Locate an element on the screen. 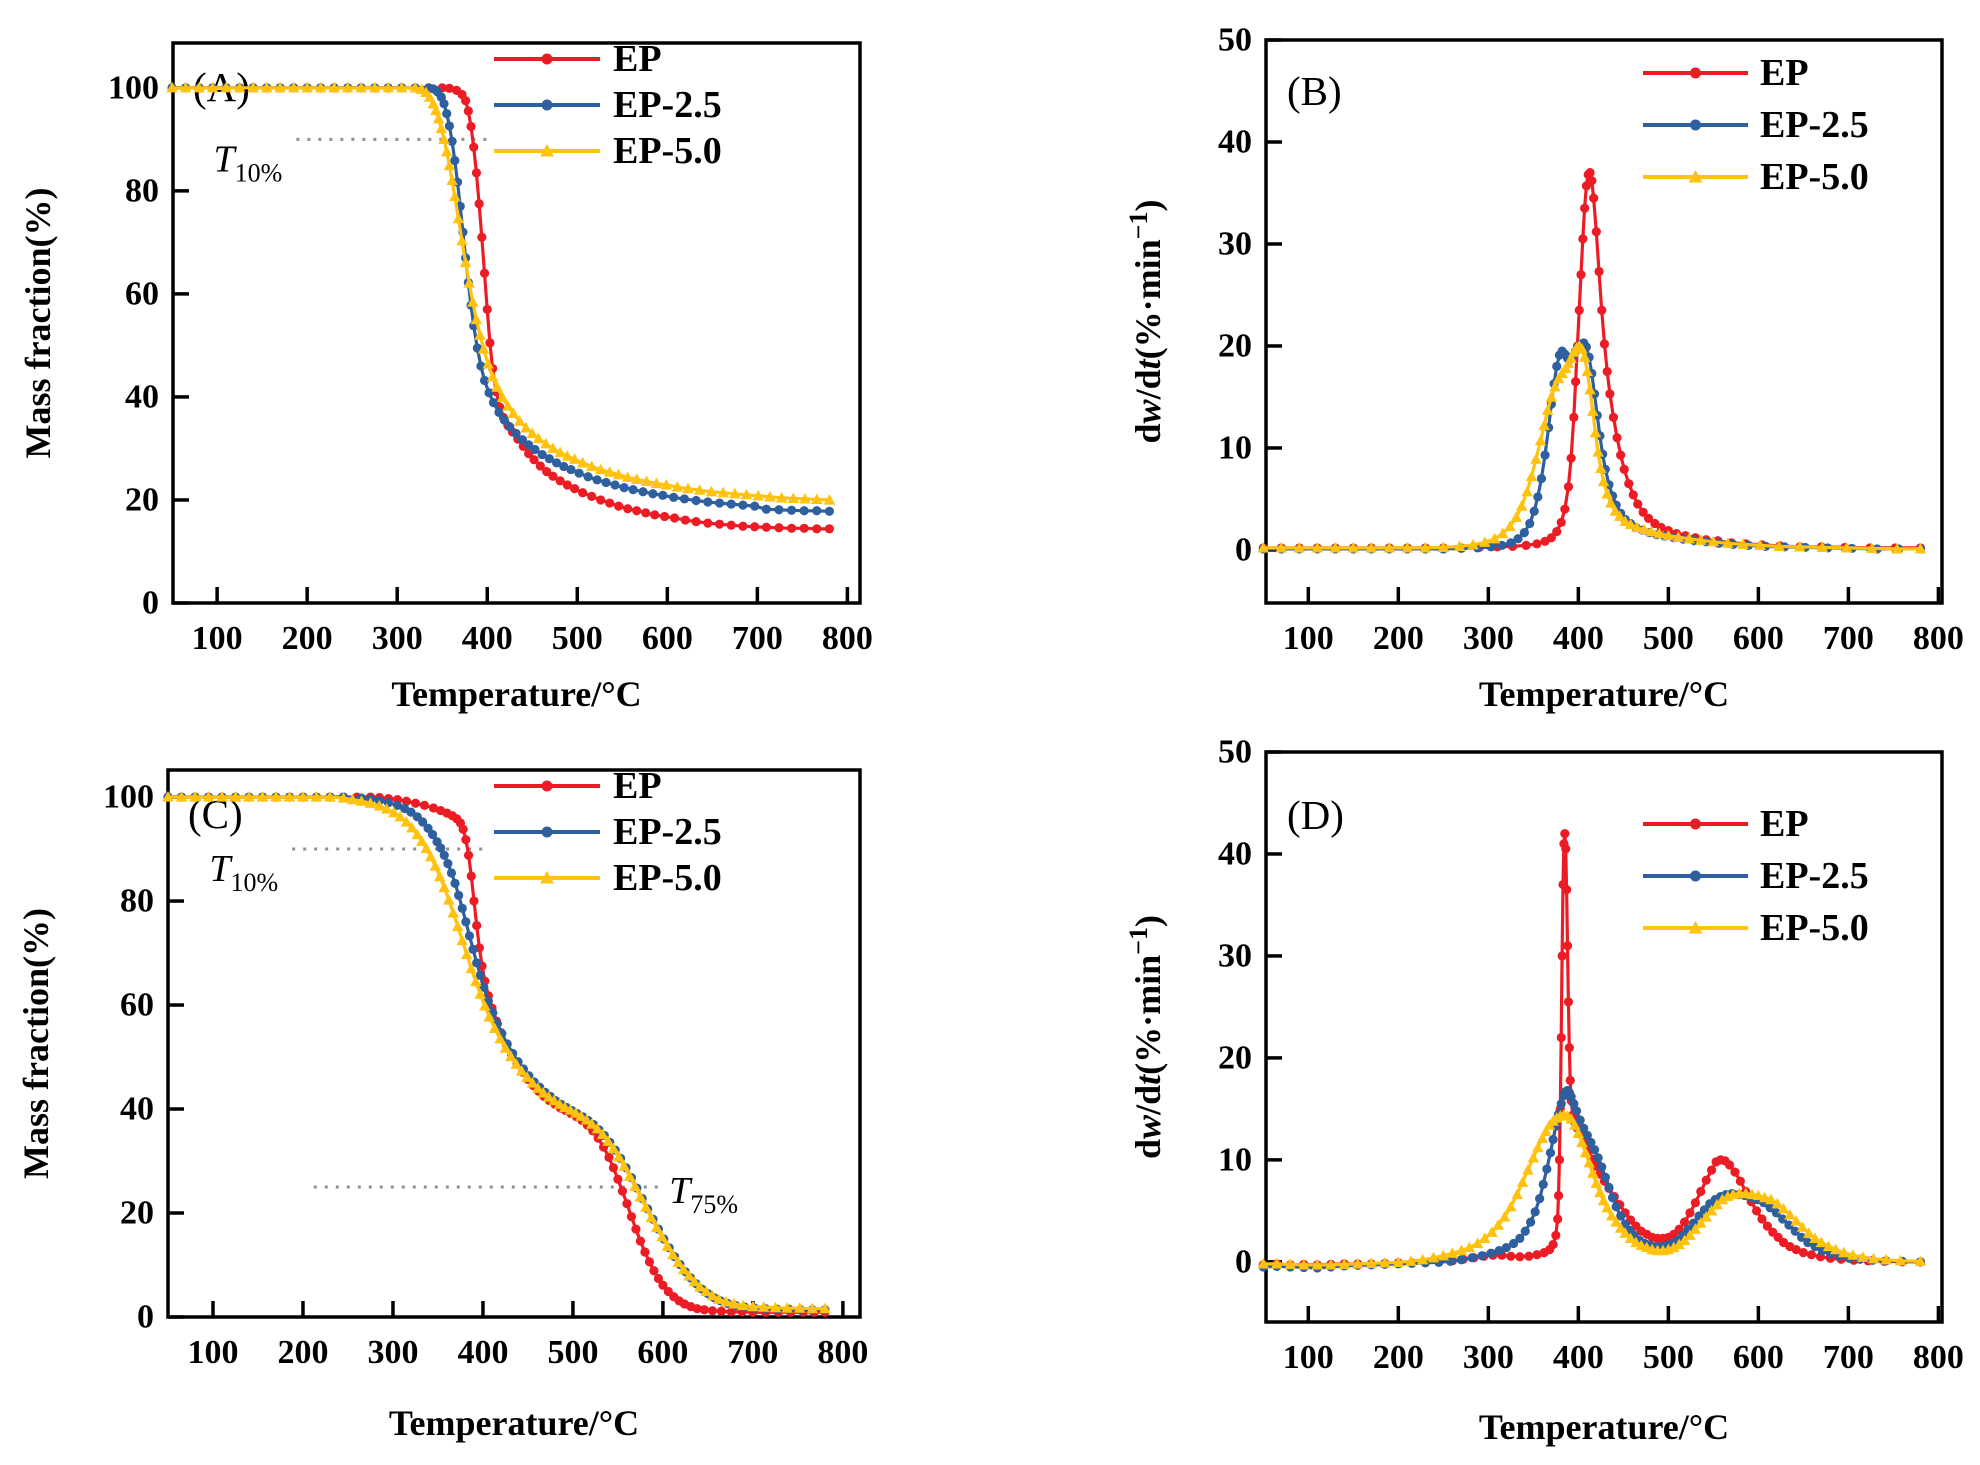  x-tick-label: 800 is located at coordinates (847, 638).